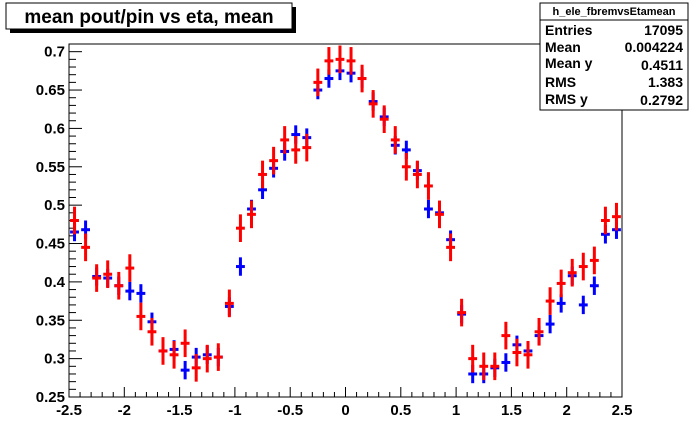 The width and height of the screenshot is (692, 444). Describe the element at coordinates (54, 205) in the screenshot. I see `y-tick-label: 0.5` at that location.